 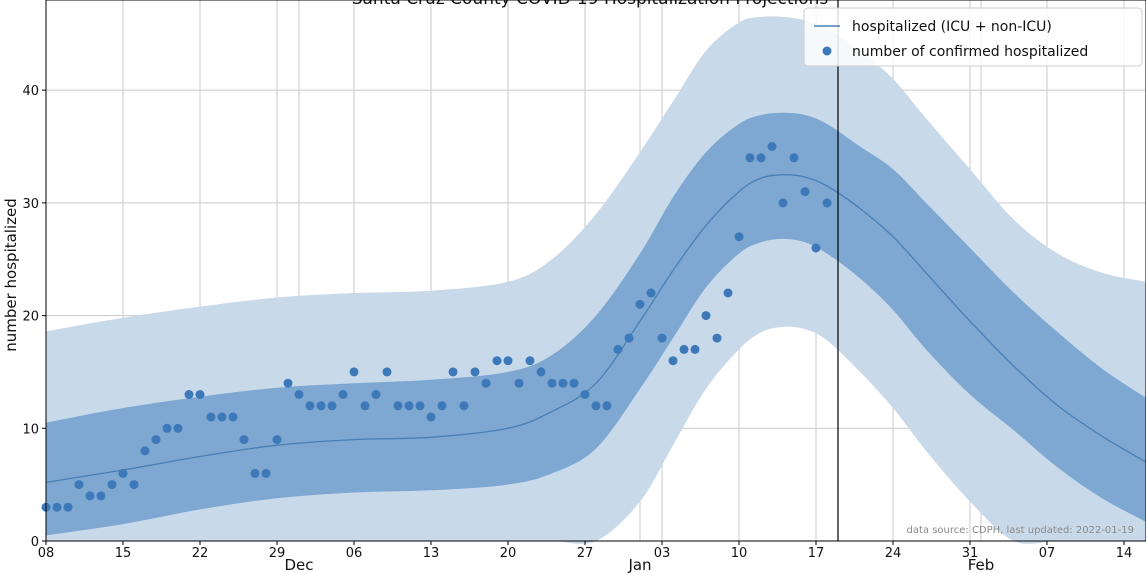 I want to click on x-tick-label: 14, so click(x=1124, y=553).